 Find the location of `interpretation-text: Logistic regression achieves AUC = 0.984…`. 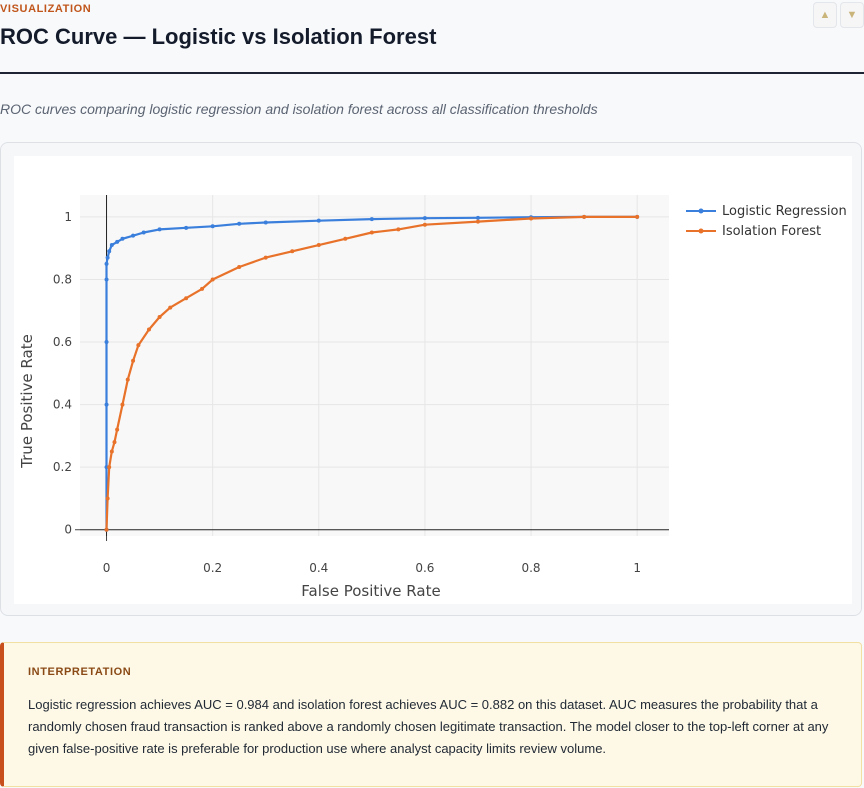

interpretation-text: Logistic regression achieves AUC = 0.984… is located at coordinates (428, 726).